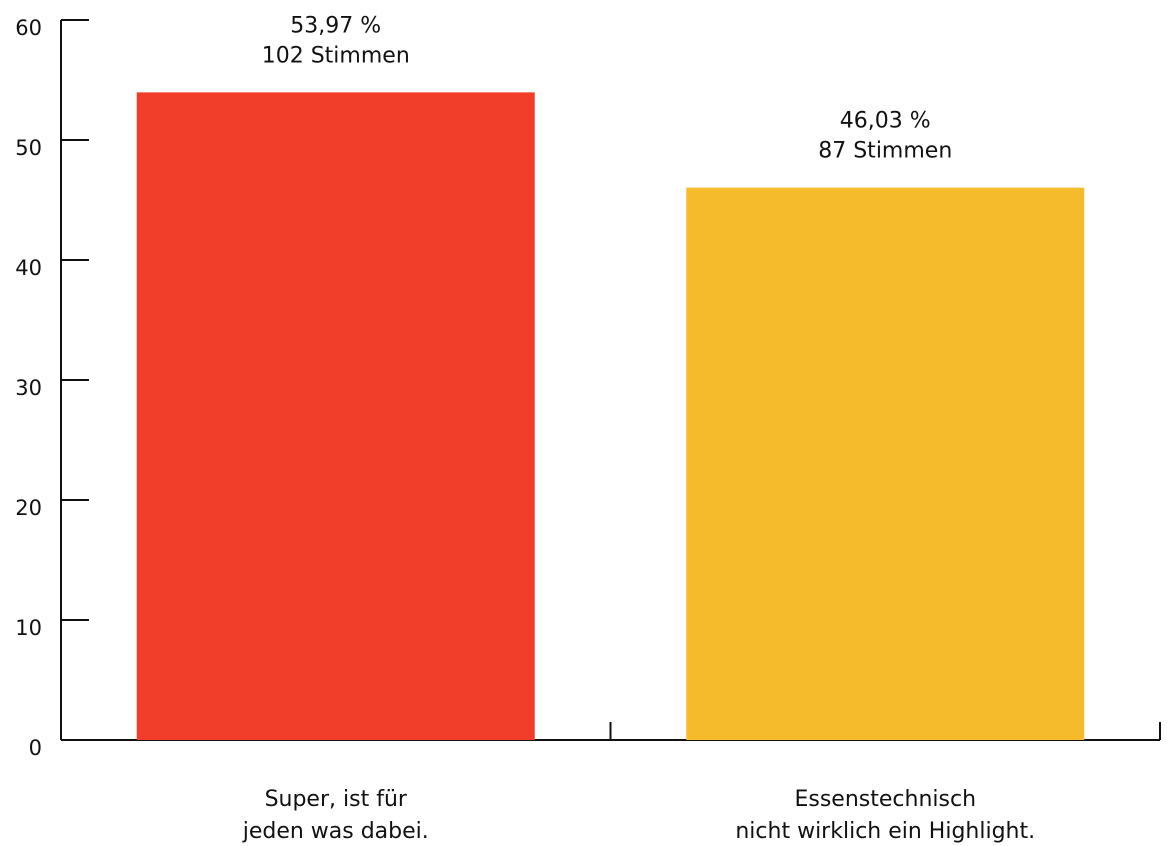 The height and width of the screenshot is (846, 1169). I want to click on y-tick-label: 0, so click(35, 748).